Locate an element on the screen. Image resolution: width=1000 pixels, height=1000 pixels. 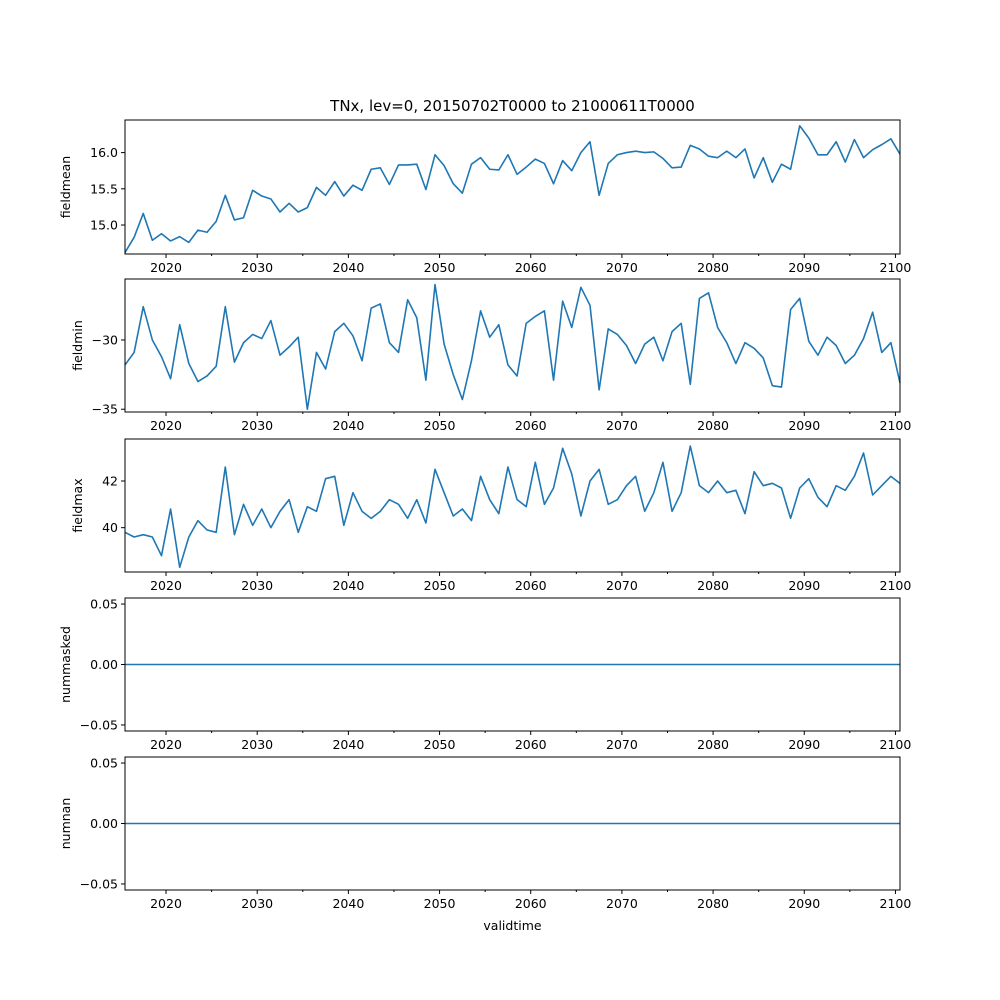
axes-frame-fieldmin is located at coordinates (512, 345).